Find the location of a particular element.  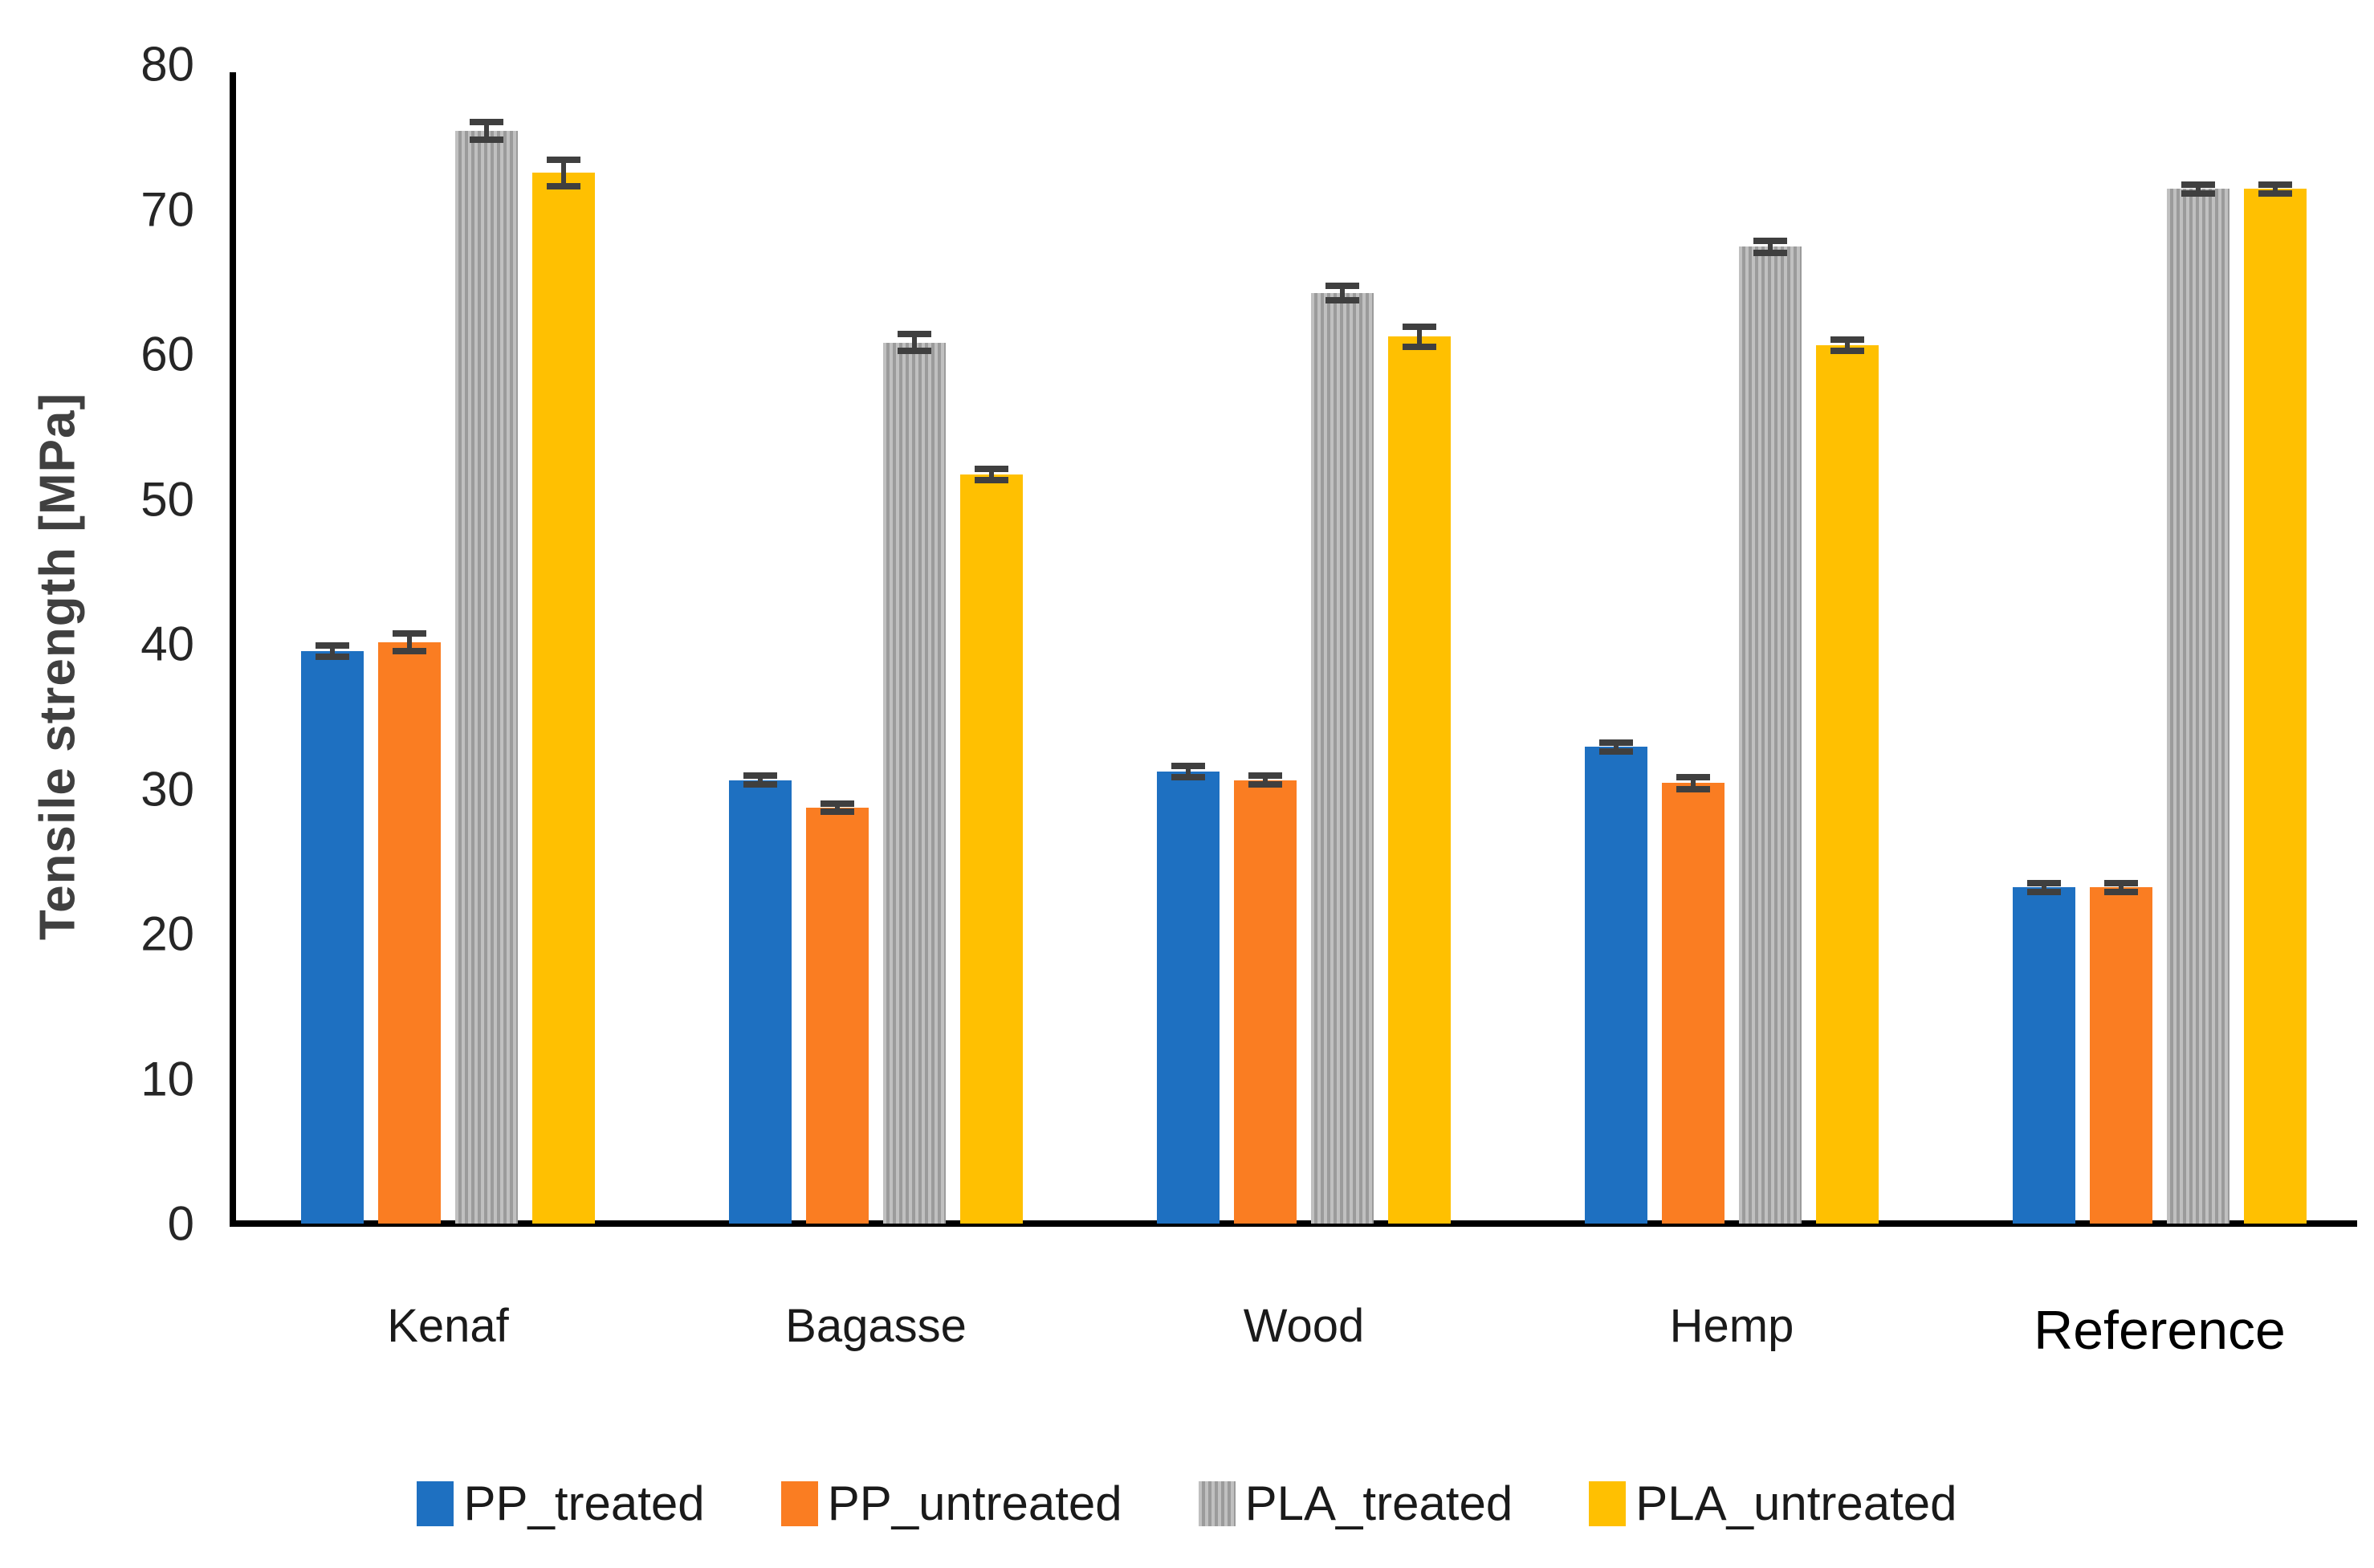

legend-marker-PLA_treated is located at coordinates (1217, 1503).